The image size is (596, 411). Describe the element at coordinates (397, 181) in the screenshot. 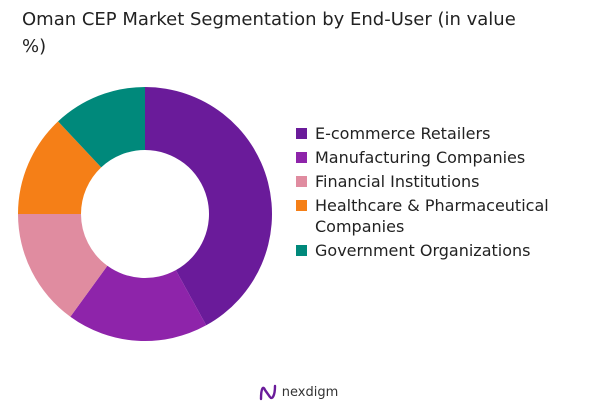

I see `legend-label: Financial Institutions` at that location.